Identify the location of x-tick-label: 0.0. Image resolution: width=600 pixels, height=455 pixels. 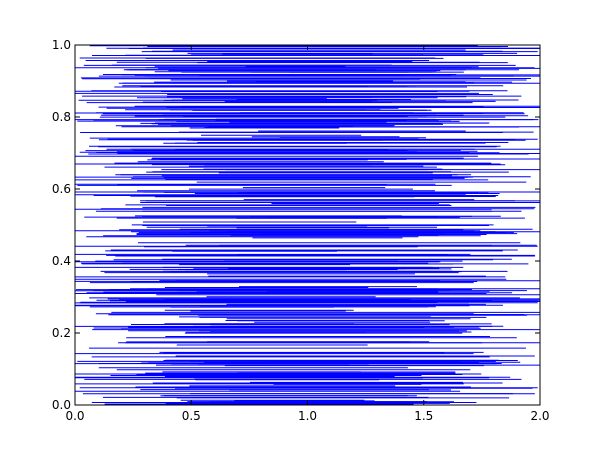
(74, 416).